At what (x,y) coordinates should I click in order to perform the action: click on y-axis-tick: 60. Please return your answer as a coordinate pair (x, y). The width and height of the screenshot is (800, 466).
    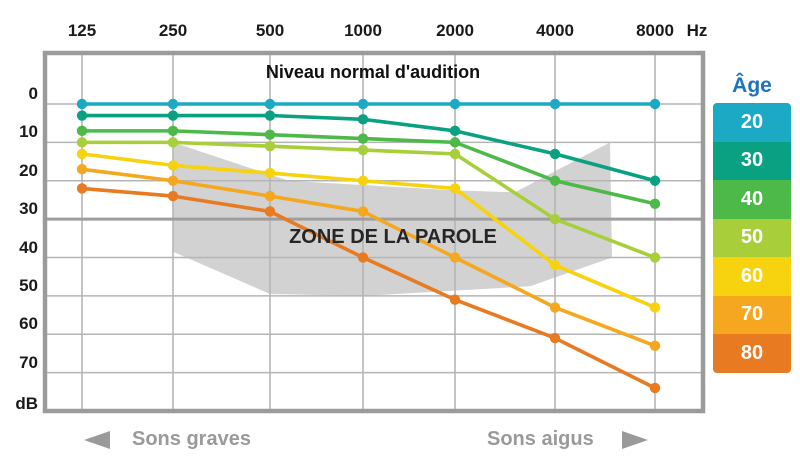
    Looking at the image, I should click on (28, 324).